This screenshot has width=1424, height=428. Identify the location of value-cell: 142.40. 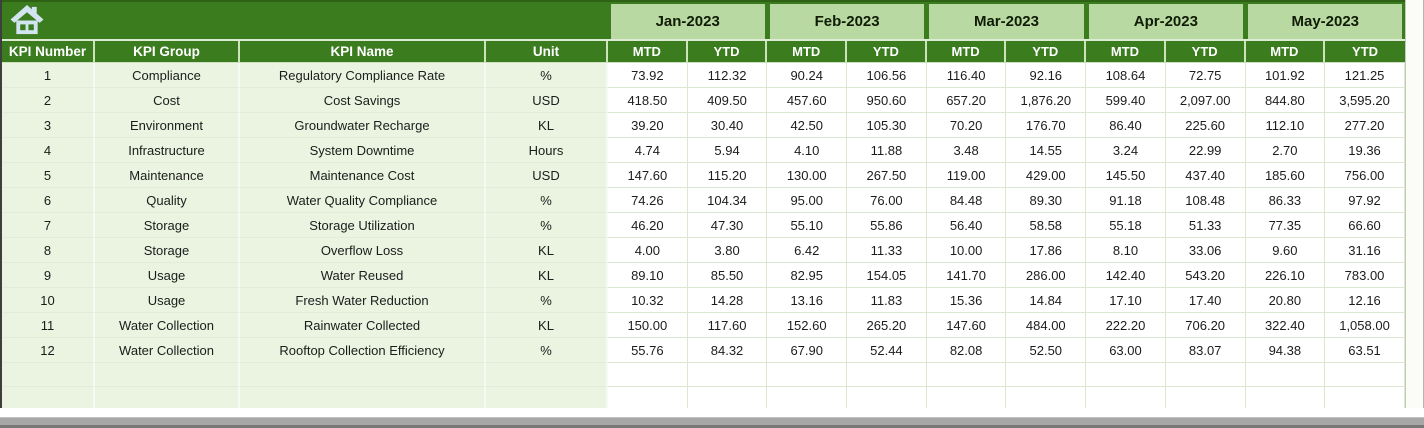
(1126, 275).